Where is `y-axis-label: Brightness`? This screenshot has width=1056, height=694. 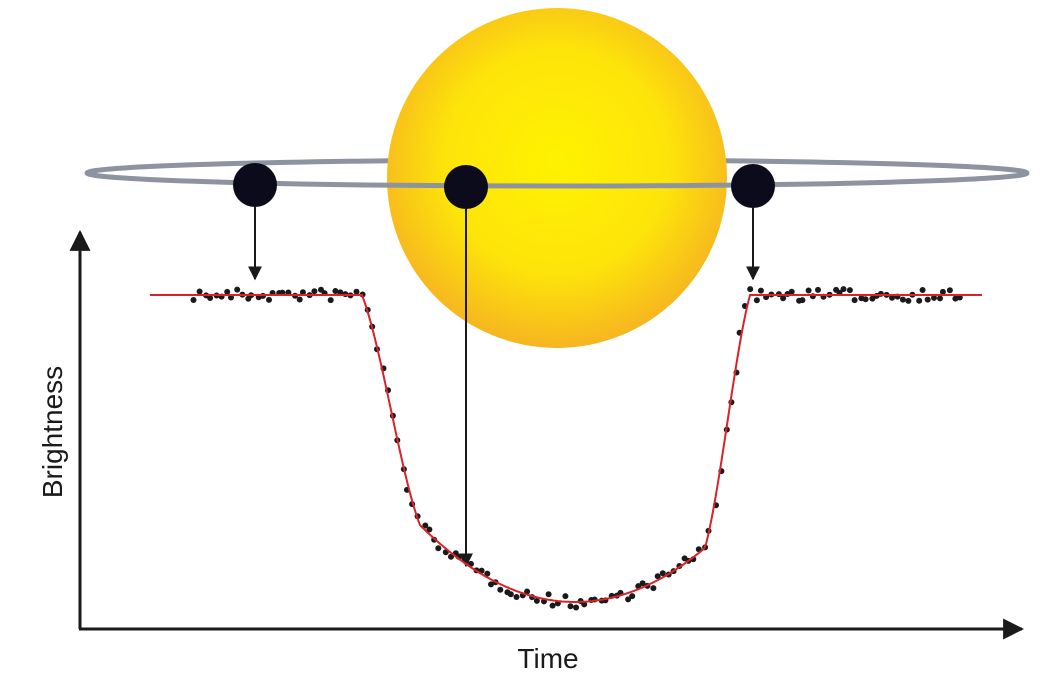
y-axis-label: Brightness is located at coordinates (52, 432).